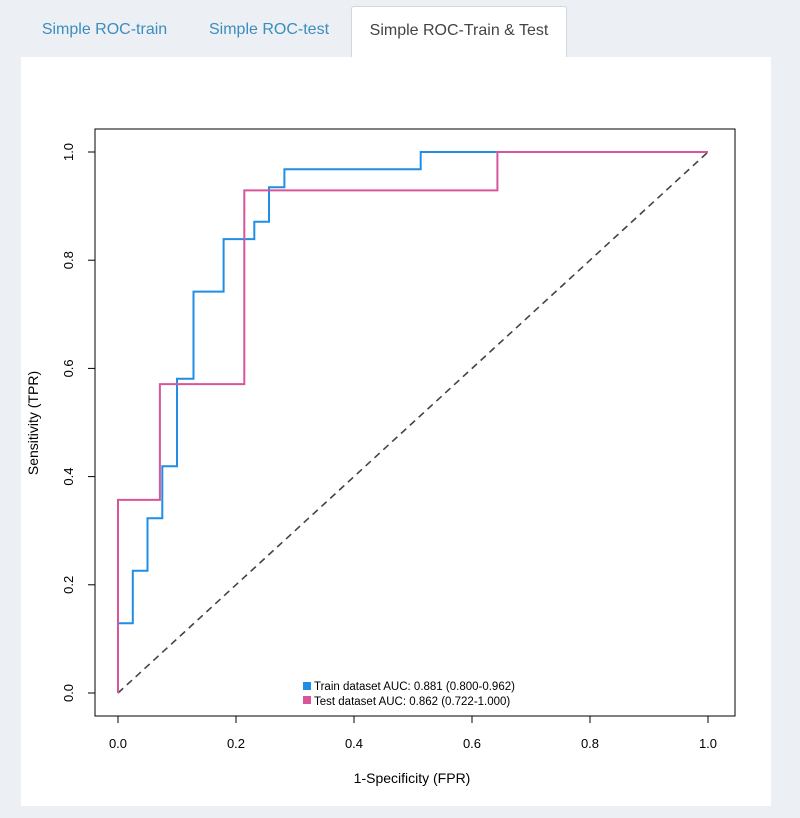 The height and width of the screenshot is (818, 800). What do you see at coordinates (68, 152) in the screenshot?
I see `y-tick-label: 1.0` at bounding box center [68, 152].